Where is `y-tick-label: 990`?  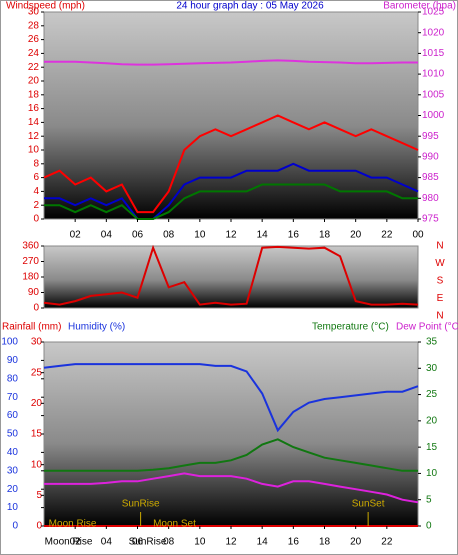
y-tick-label: 990 is located at coordinates (430, 157).